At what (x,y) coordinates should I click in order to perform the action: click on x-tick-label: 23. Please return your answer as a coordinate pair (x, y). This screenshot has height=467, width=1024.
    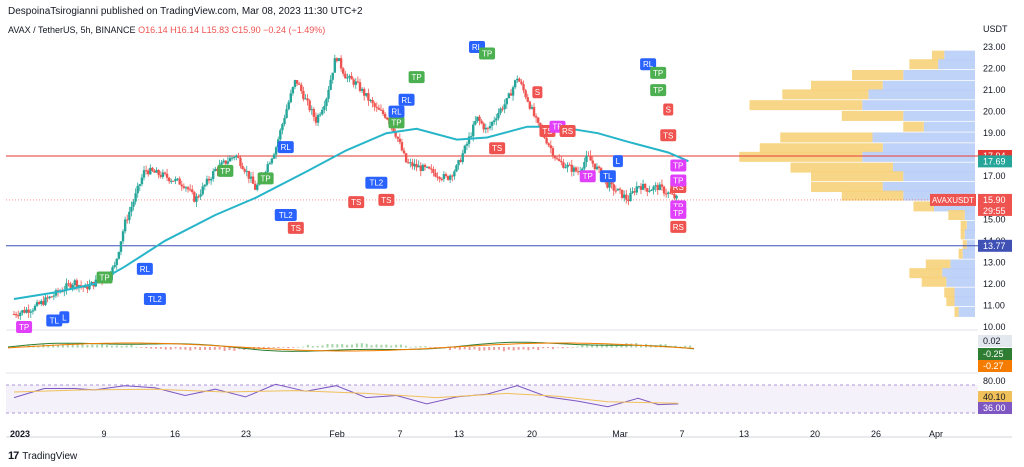
    Looking at the image, I should click on (246, 434).